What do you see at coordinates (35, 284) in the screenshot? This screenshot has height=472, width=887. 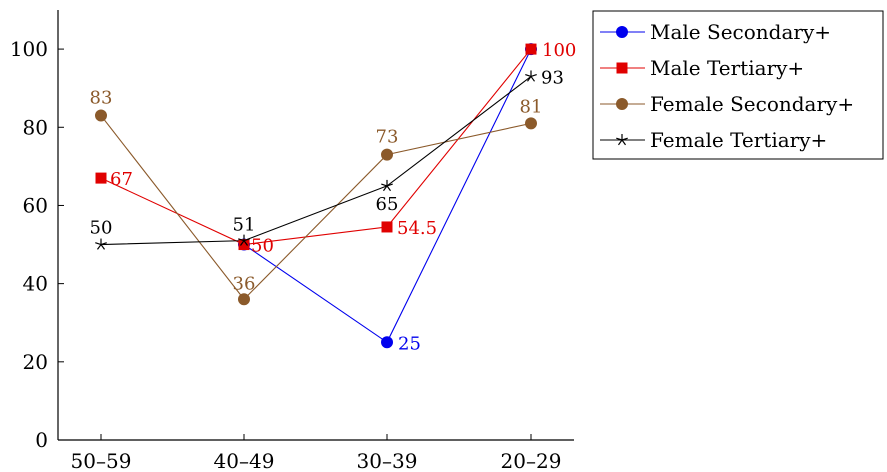 I see `y-tick-label: 40` at bounding box center [35, 284].